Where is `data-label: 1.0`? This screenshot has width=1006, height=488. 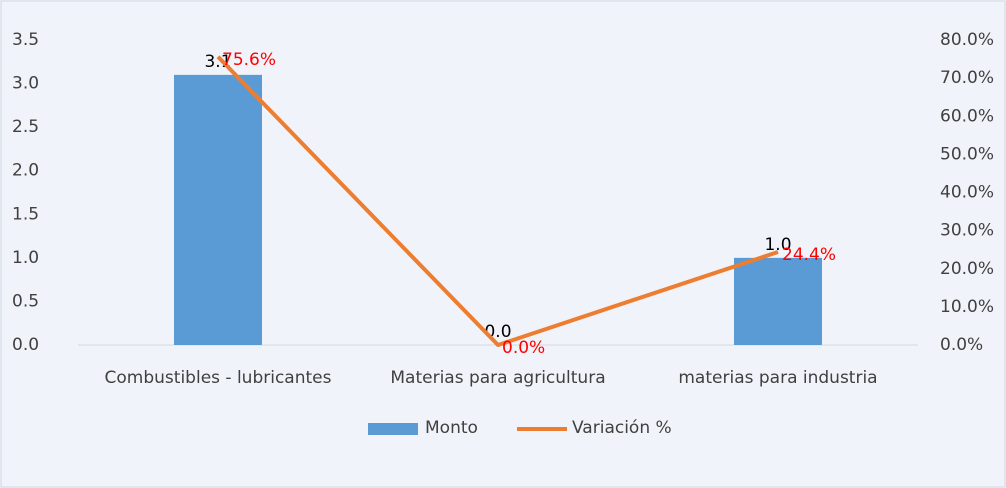
data-label: 1.0 is located at coordinates (777, 245).